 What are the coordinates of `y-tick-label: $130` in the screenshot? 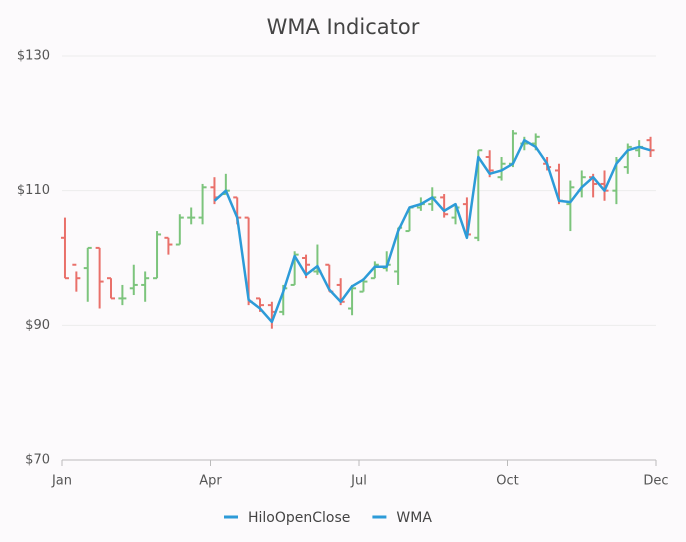 It's located at (33, 56).